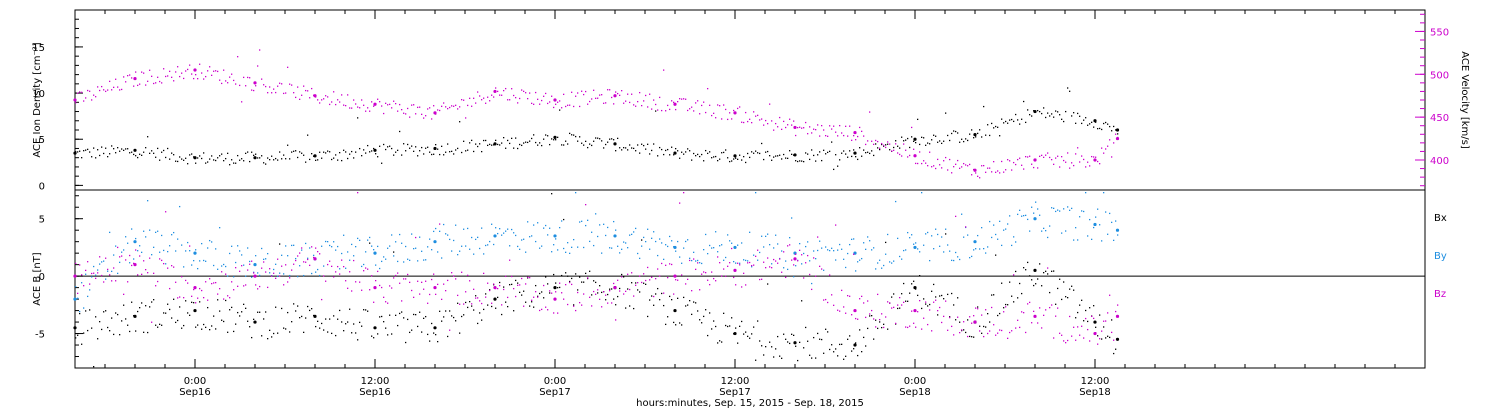  What do you see at coordinates (555, 381) in the screenshot?
I see `x-tick-label-time: 0:00` at bounding box center [555, 381].